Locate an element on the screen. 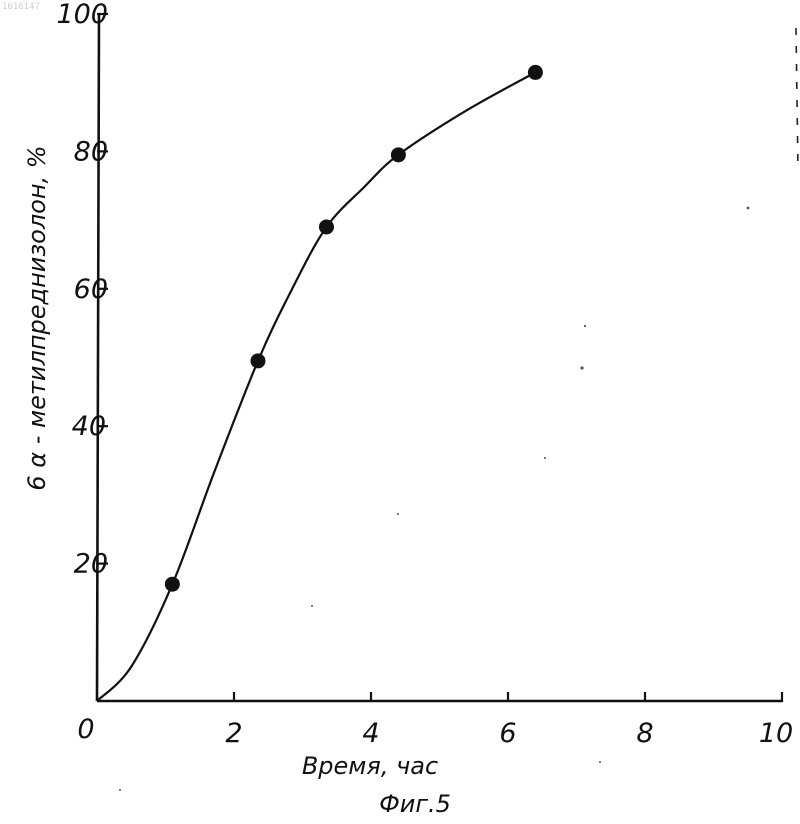  figure-caption: Фиг.5 is located at coordinates (415, 804).